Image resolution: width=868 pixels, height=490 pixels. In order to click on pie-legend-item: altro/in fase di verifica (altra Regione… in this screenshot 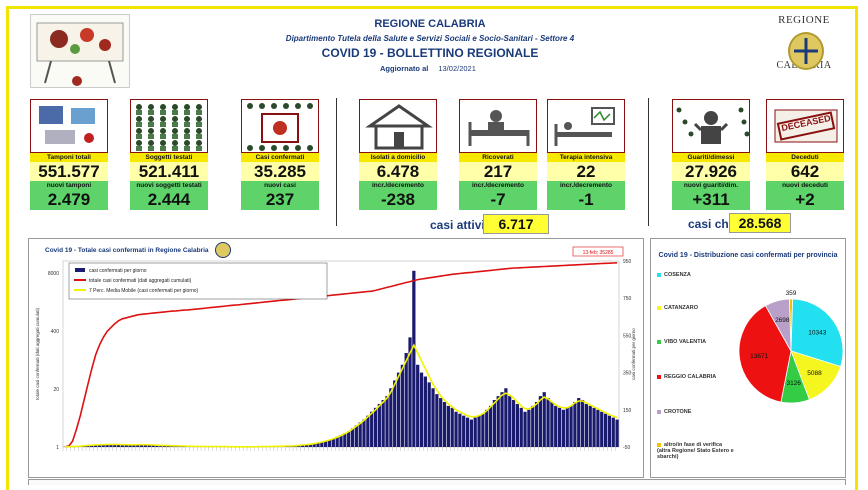, I will do `click(697, 451)`.